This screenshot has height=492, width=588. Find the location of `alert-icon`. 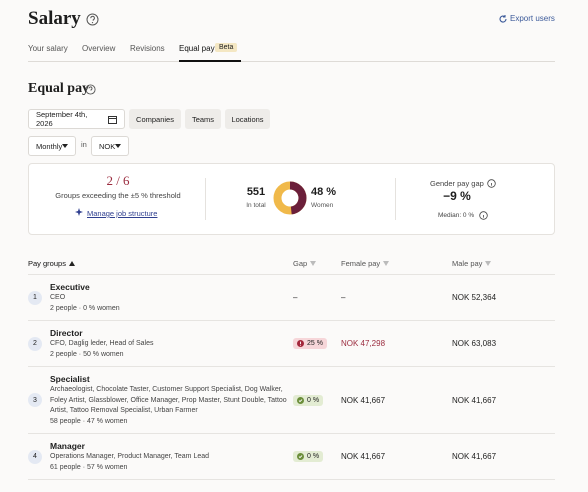

alert-icon is located at coordinates (300, 343).